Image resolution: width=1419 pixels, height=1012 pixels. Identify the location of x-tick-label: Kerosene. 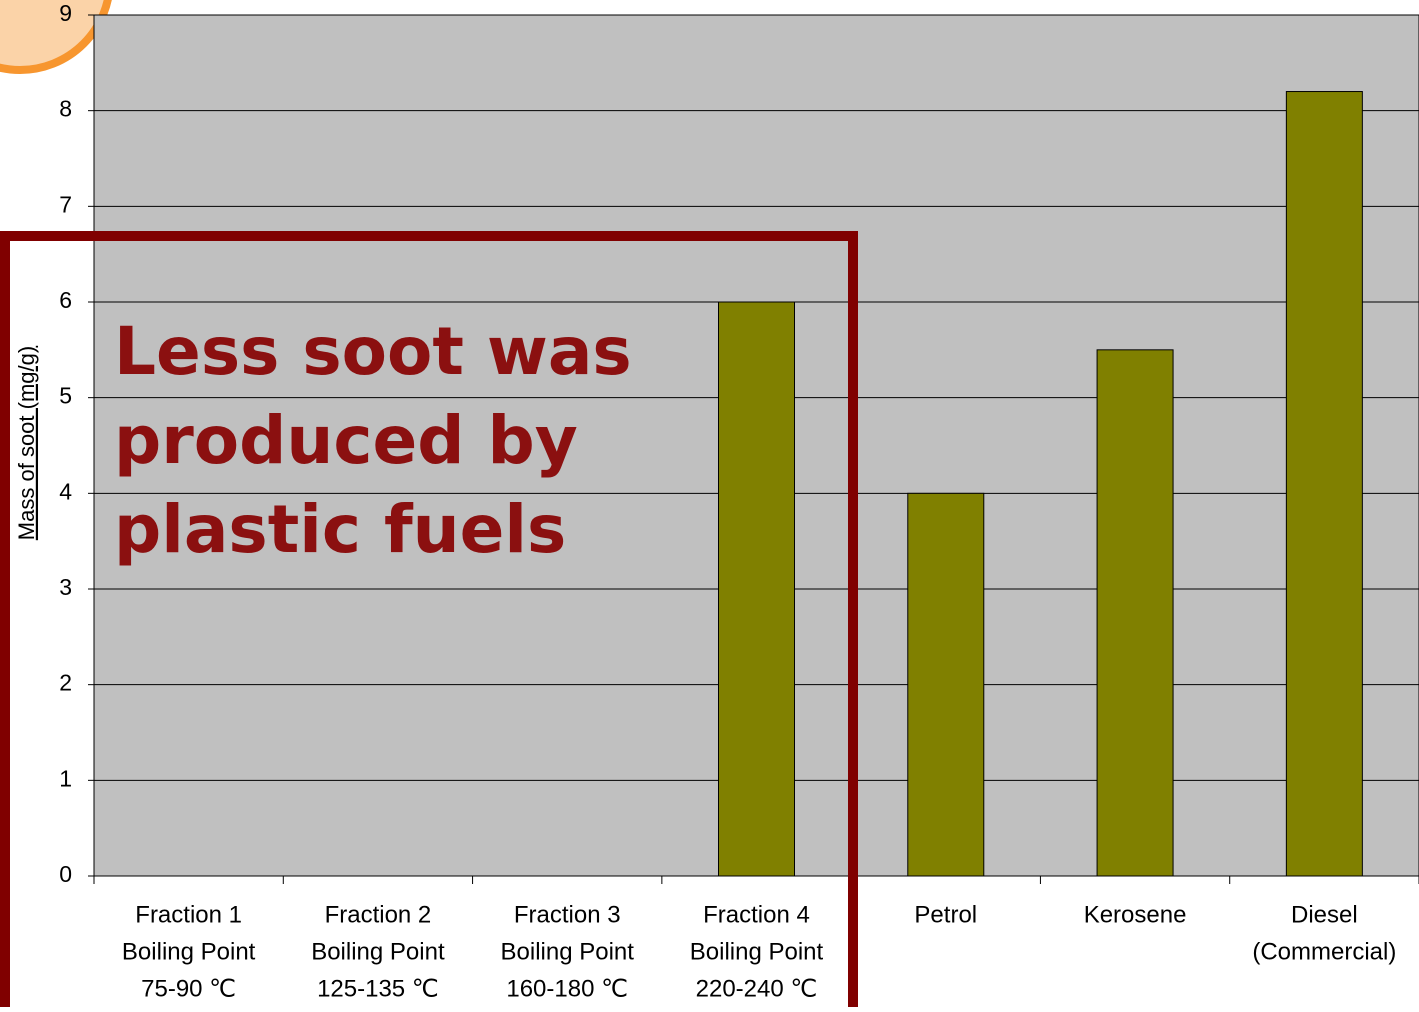
(1135, 914).